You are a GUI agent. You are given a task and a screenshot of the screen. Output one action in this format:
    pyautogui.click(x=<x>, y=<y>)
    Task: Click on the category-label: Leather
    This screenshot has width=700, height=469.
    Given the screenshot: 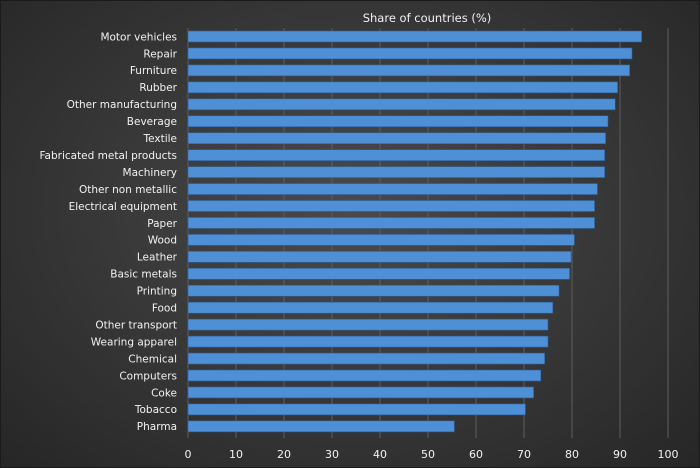 What is the action you would take?
    pyautogui.click(x=157, y=258)
    